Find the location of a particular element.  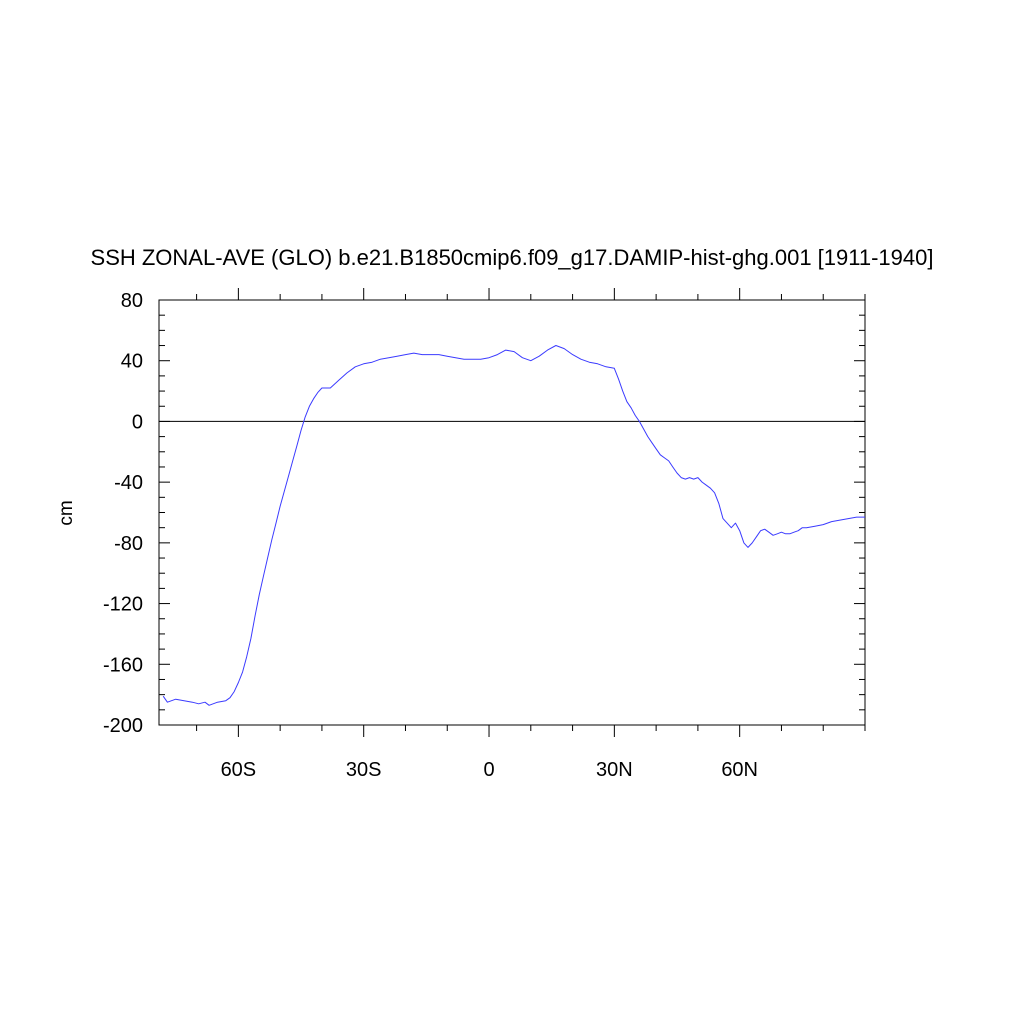

y-tick-label: -80 is located at coordinates (128, 544).